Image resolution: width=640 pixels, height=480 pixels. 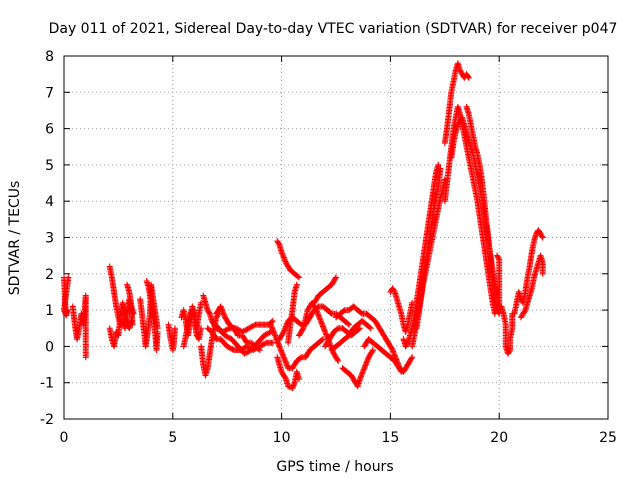 What do you see at coordinates (390, 438) in the screenshot?
I see `x-tick-label: 15` at bounding box center [390, 438].